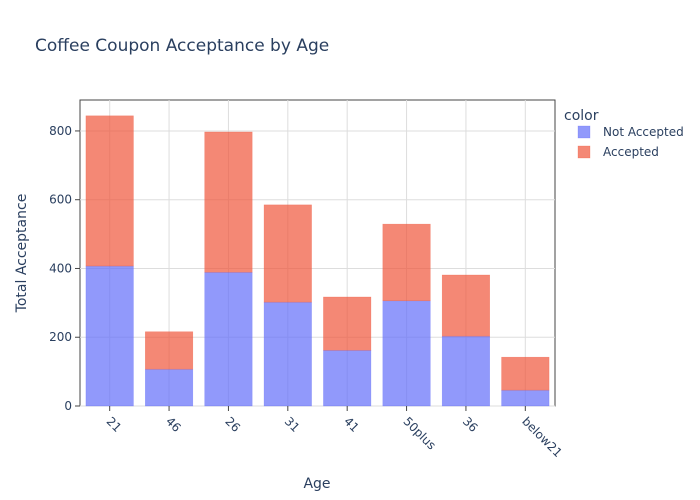  I want to click on legend-item-accepted: Accepted, so click(618, 152).